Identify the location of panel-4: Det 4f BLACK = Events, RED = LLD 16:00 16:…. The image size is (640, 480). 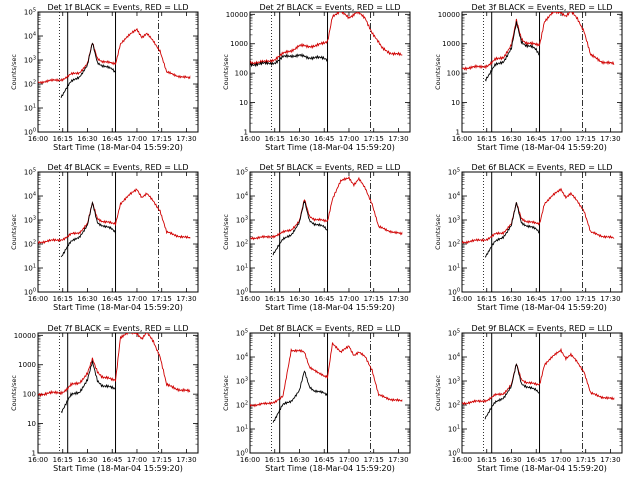
(104, 237).